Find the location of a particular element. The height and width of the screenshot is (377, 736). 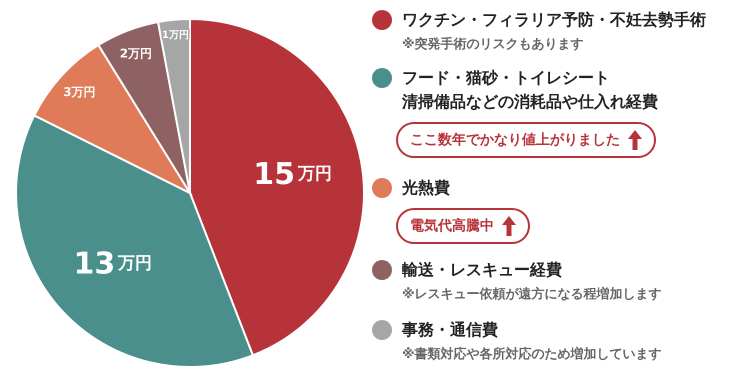

legend-label: 事務・通信費 is located at coordinates (450, 330).